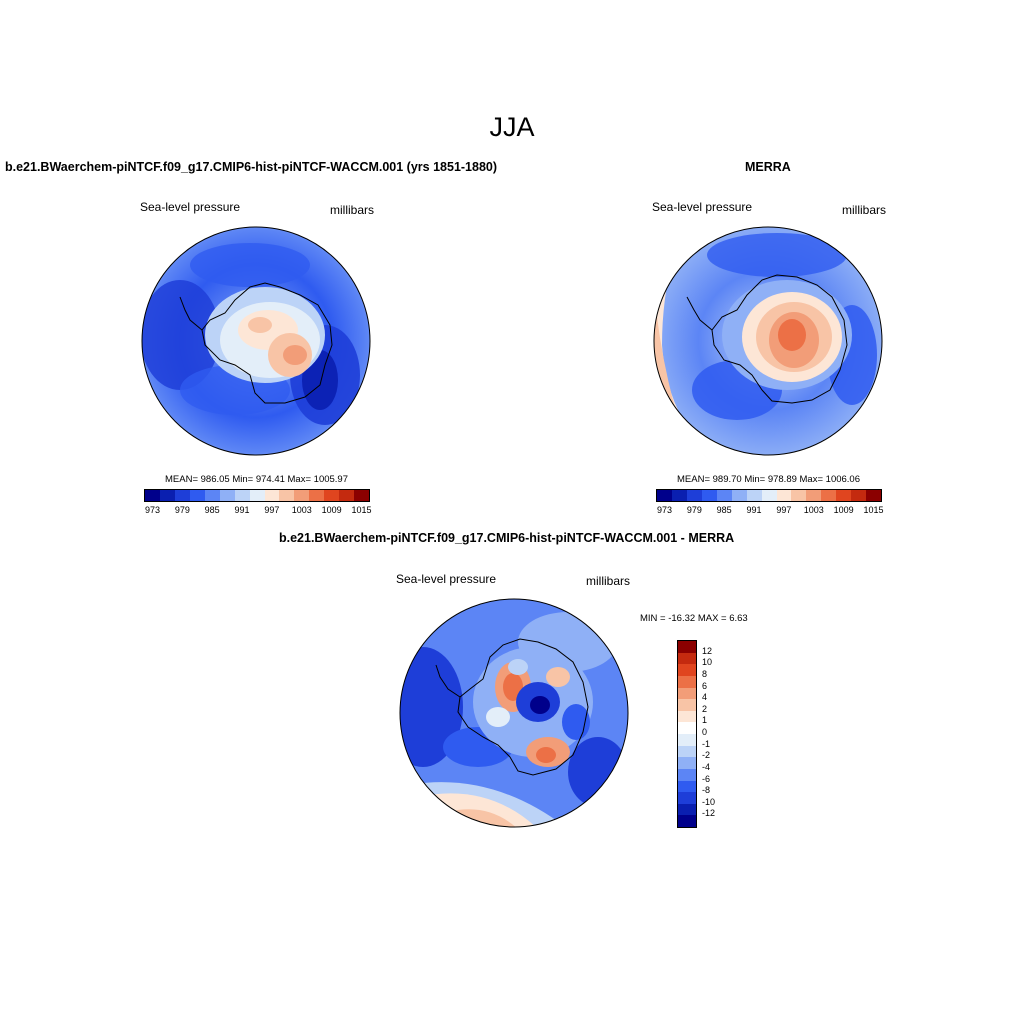 The width and height of the screenshot is (1024, 1024). I want to click on diff-colorbar, so click(687, 734).